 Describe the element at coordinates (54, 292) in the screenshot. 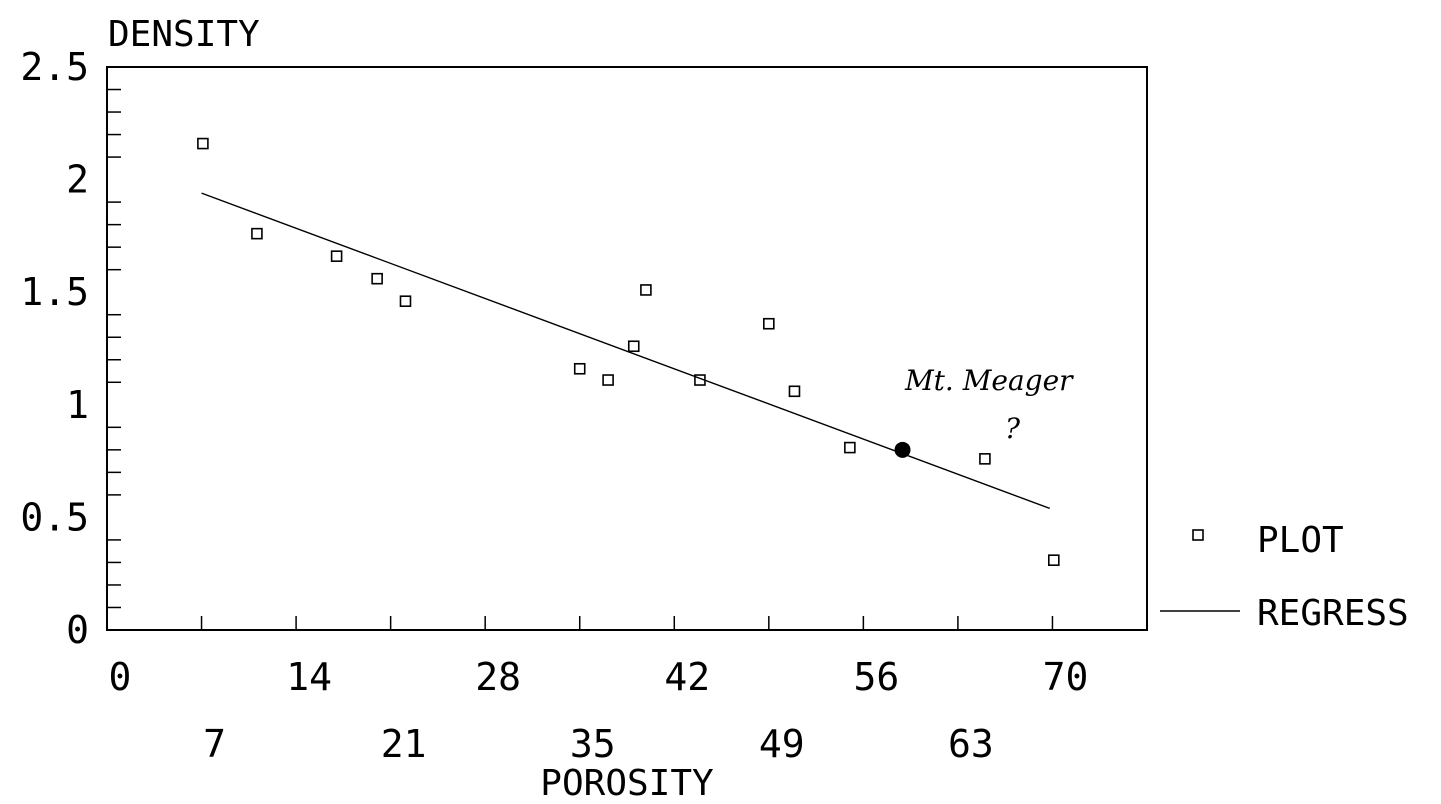

I see `y-tick-label-3: 1.5` at that location.